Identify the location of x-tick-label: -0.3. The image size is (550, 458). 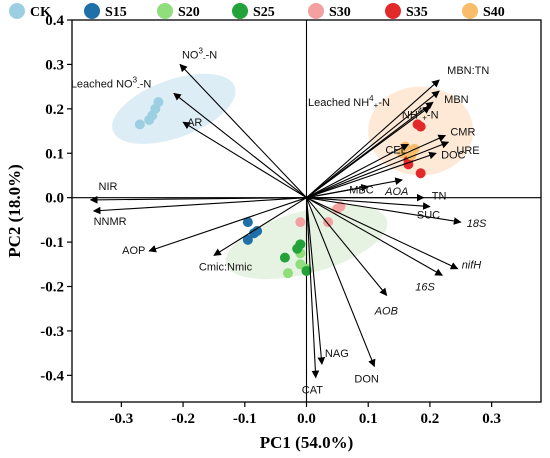
(121, 419).